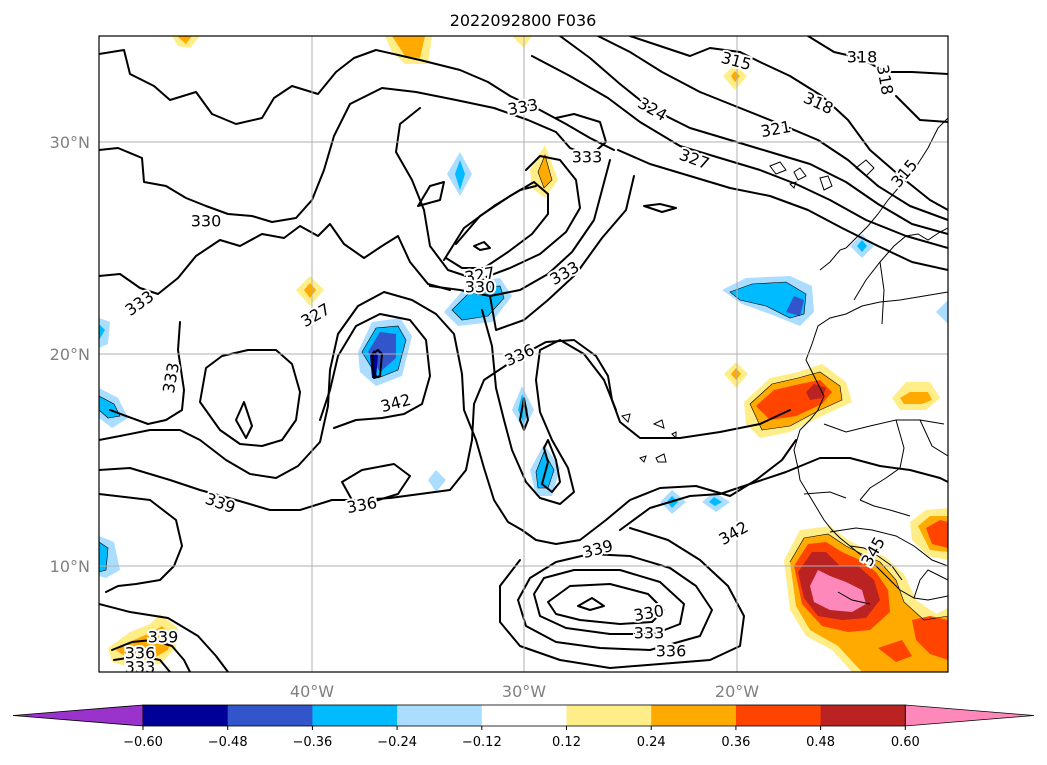 The height and width of the screenshot is (765, 1047). What do you see at coordinates (70, 354) in the screenshot?
I see `lat-label-20n: 20°N` at bounding box center [70, 354].